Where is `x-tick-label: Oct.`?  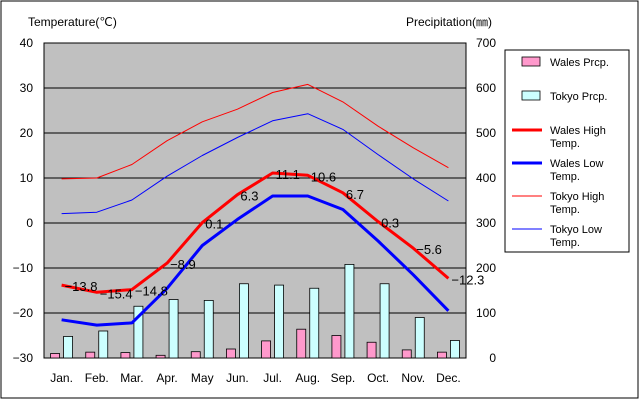
x-tick-label: Oct. is located at coordinates (378, 378).